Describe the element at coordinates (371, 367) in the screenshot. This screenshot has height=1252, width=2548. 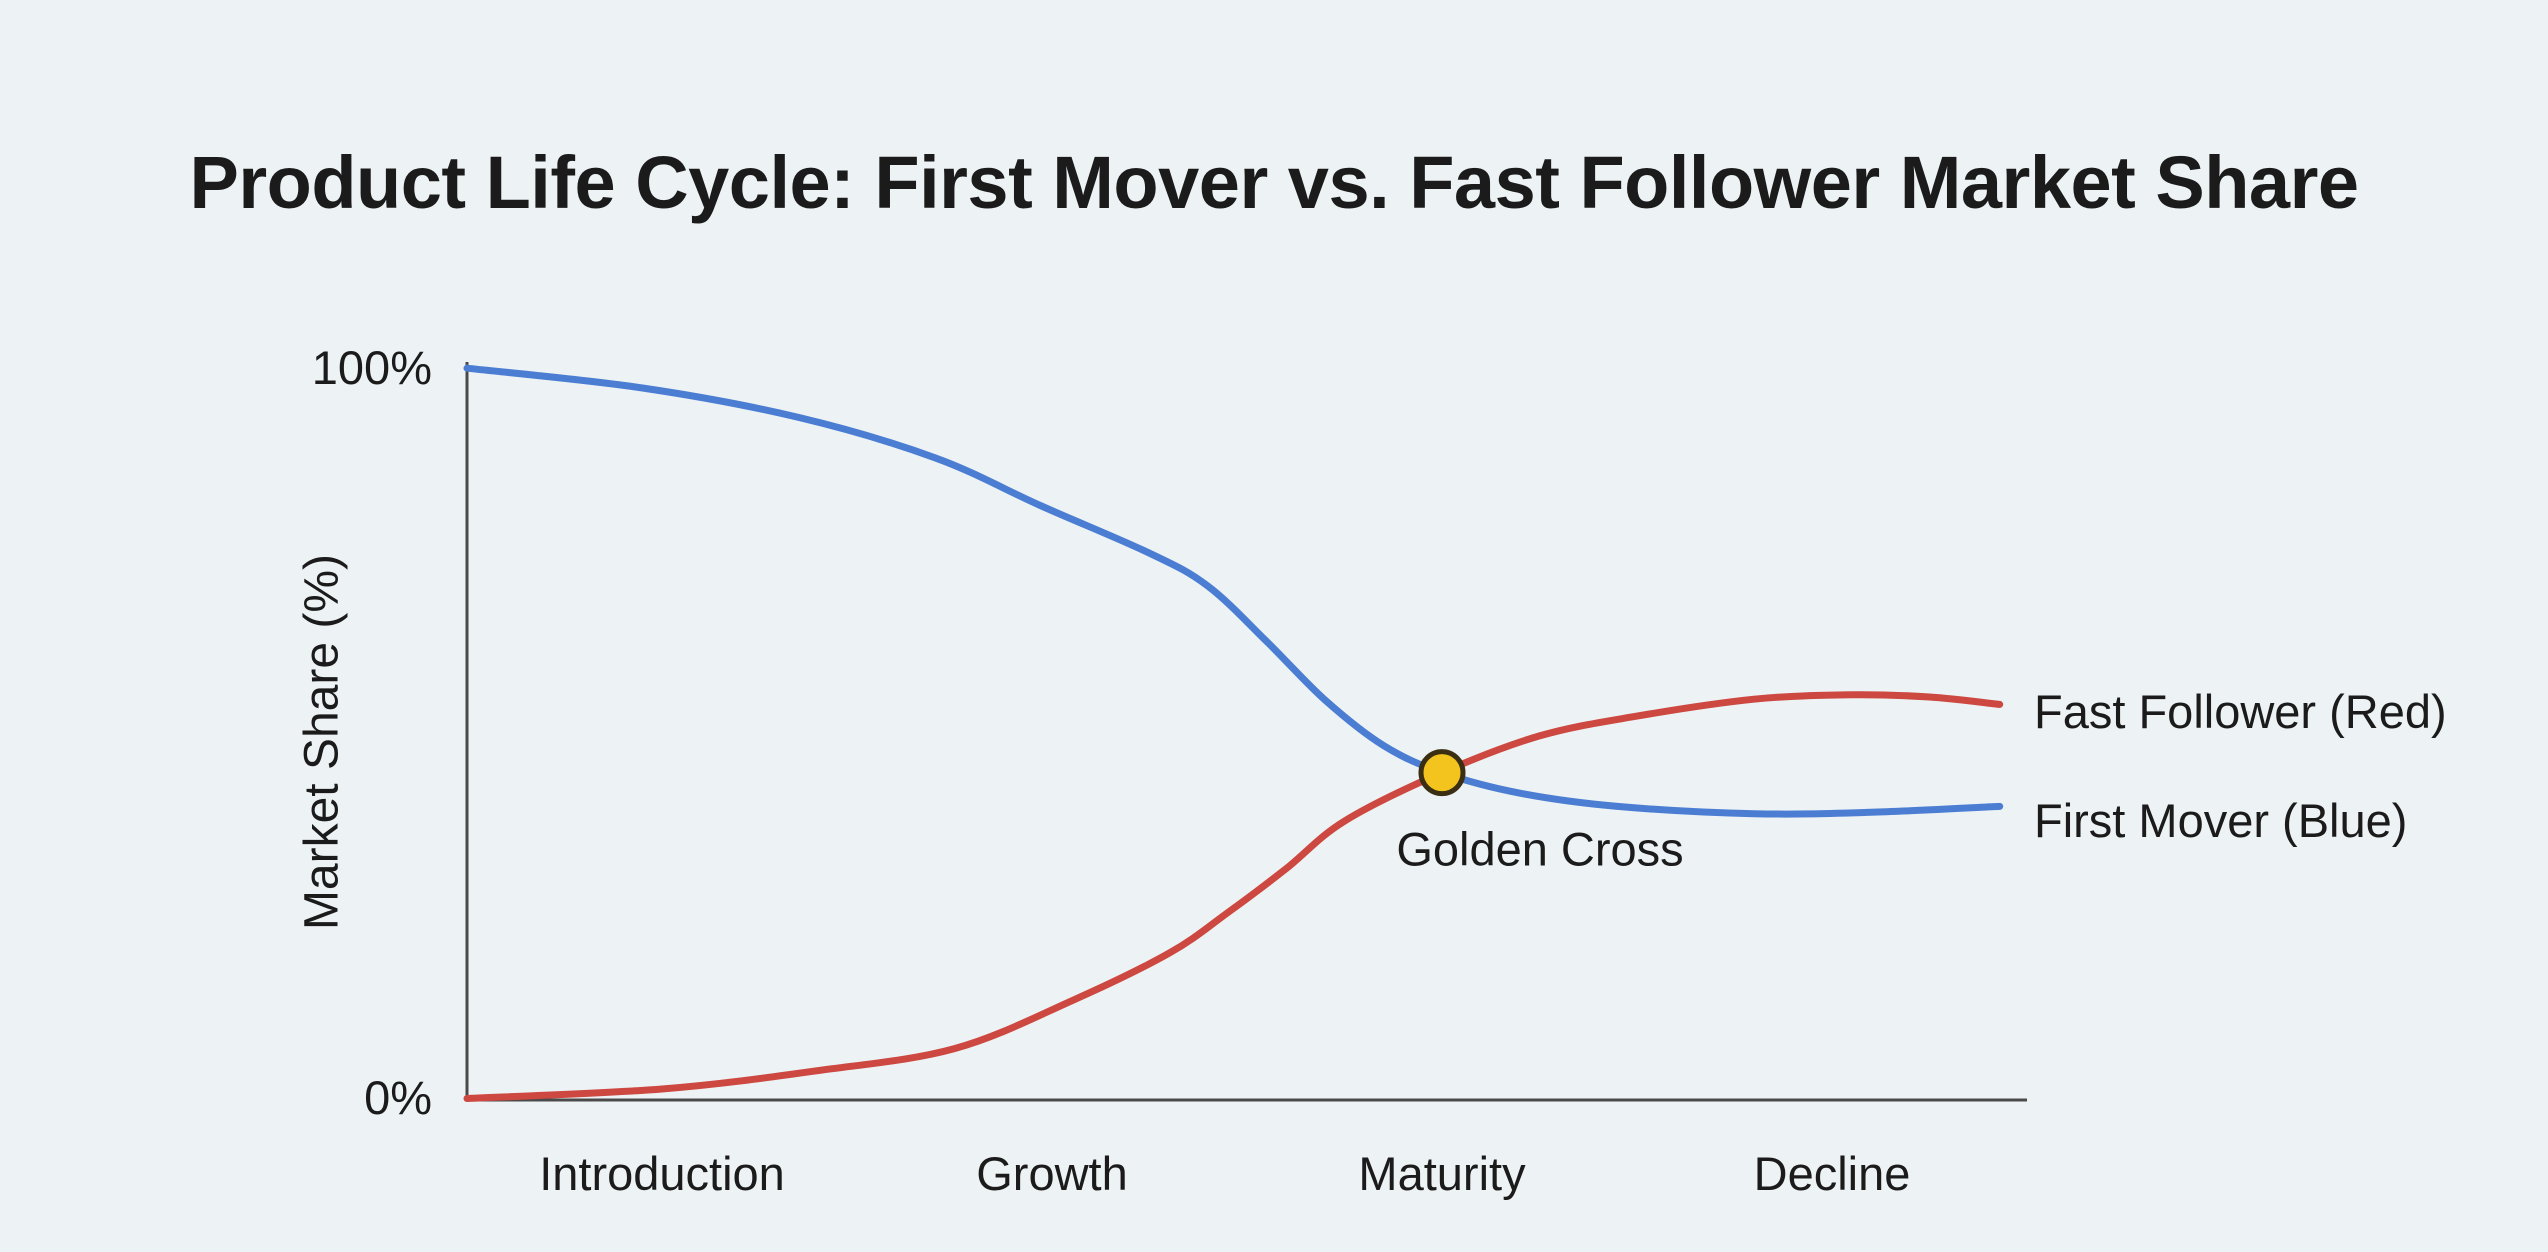
I see `y-tick-100: 100%` at that location.